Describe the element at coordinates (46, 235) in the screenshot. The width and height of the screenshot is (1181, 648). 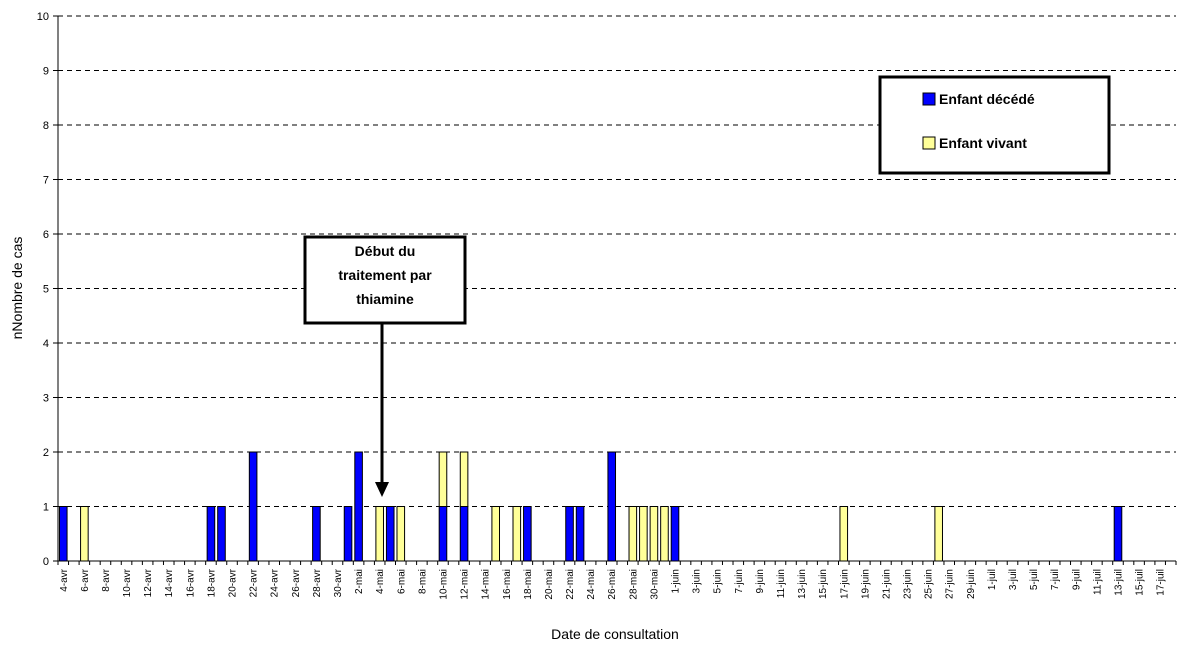
I see `y-tick-label: 6` at that location.